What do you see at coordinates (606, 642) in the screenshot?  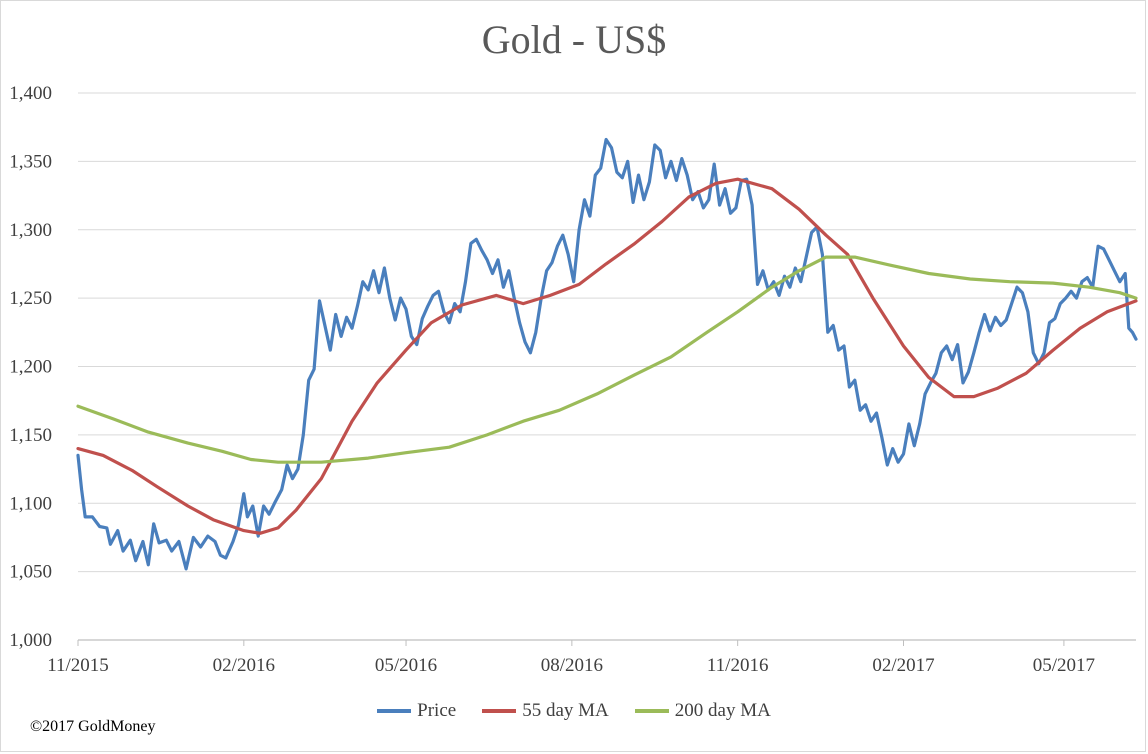 I see `axes` at bounding box center [606, 642].